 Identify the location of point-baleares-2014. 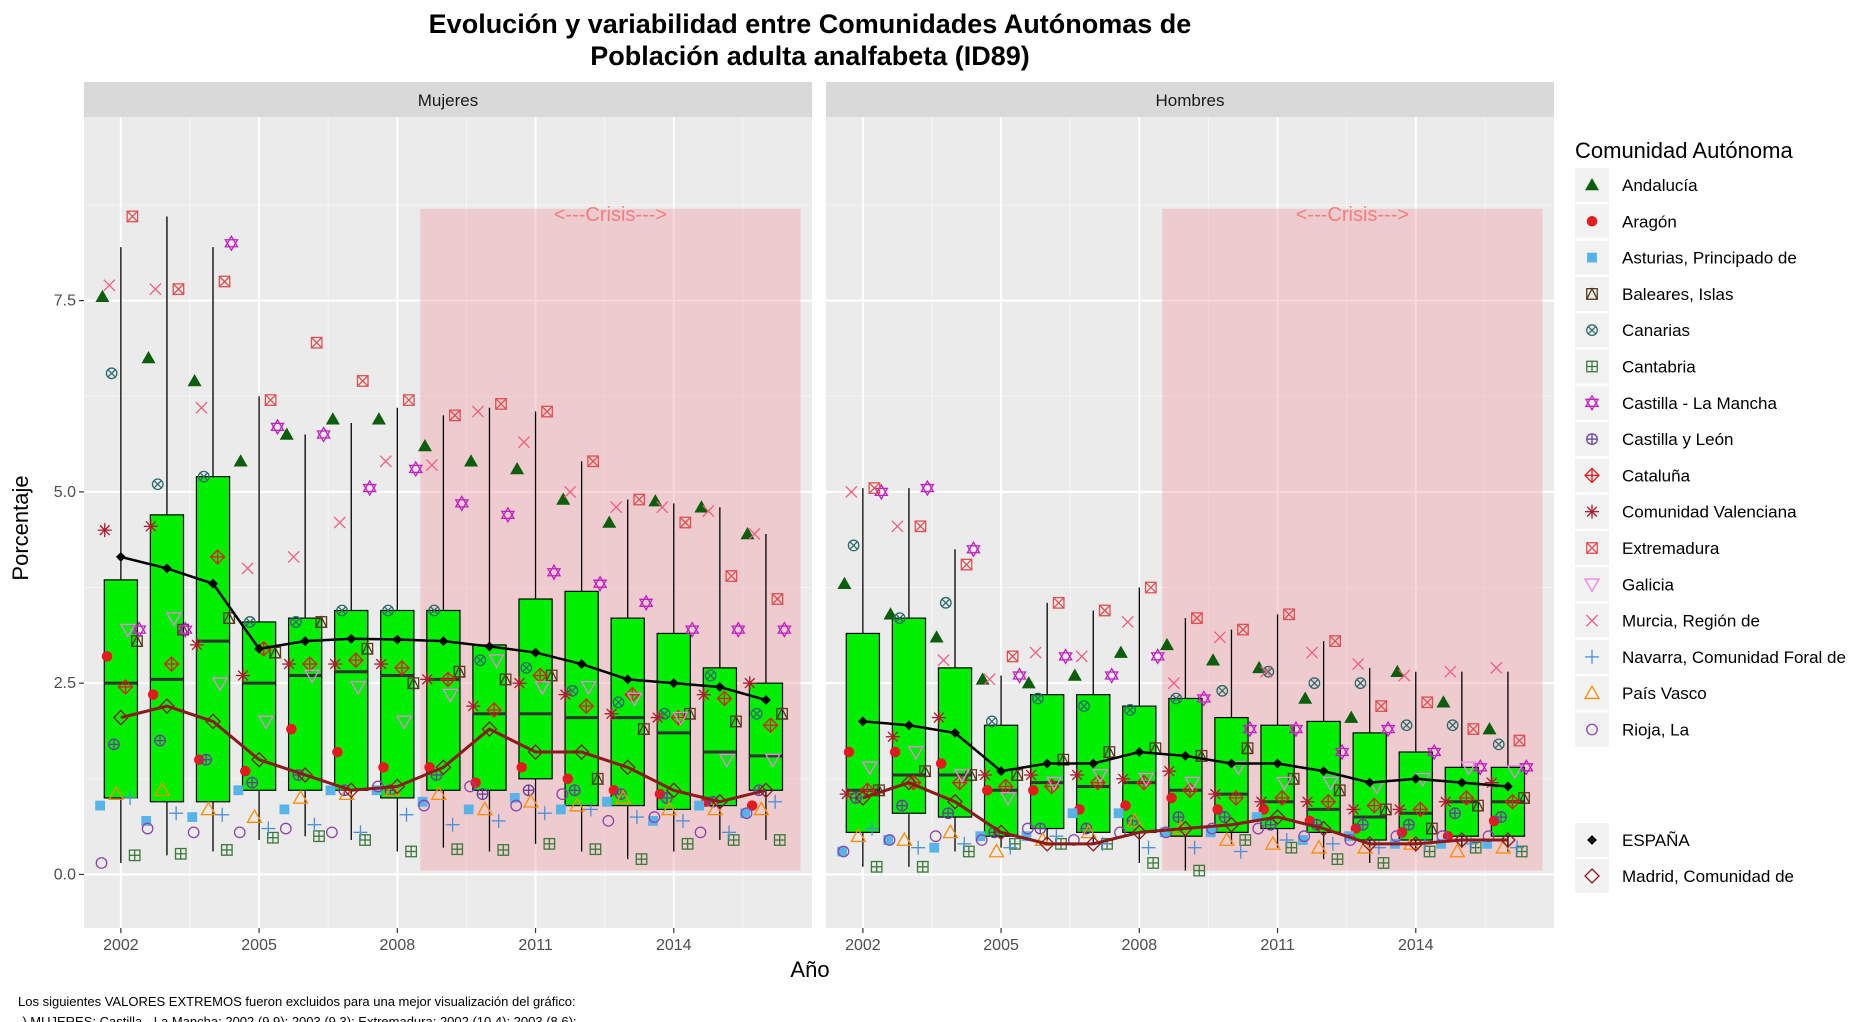
(1432, 828).